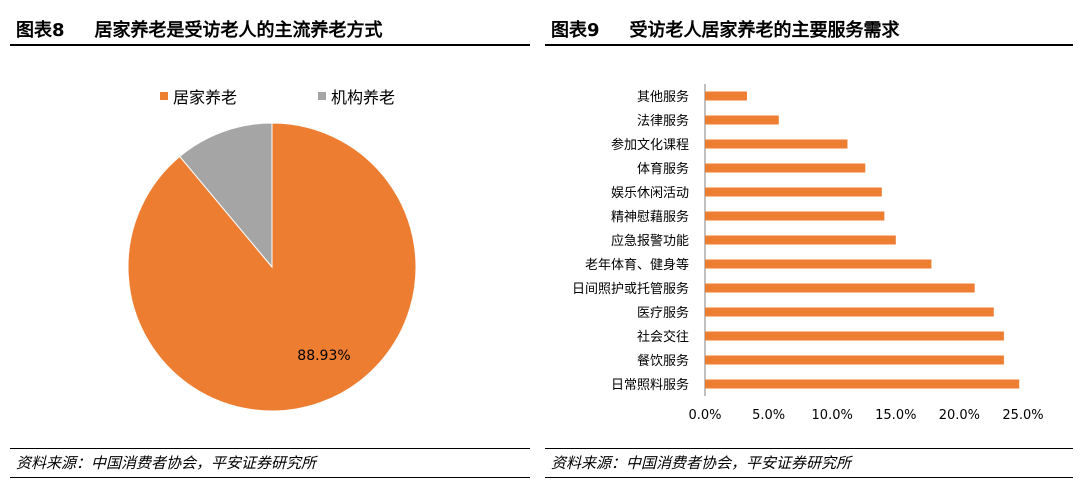  Describe the element at coordinates (663, 169) in the screenshot. I see `category-label: 体育服务` at that location.